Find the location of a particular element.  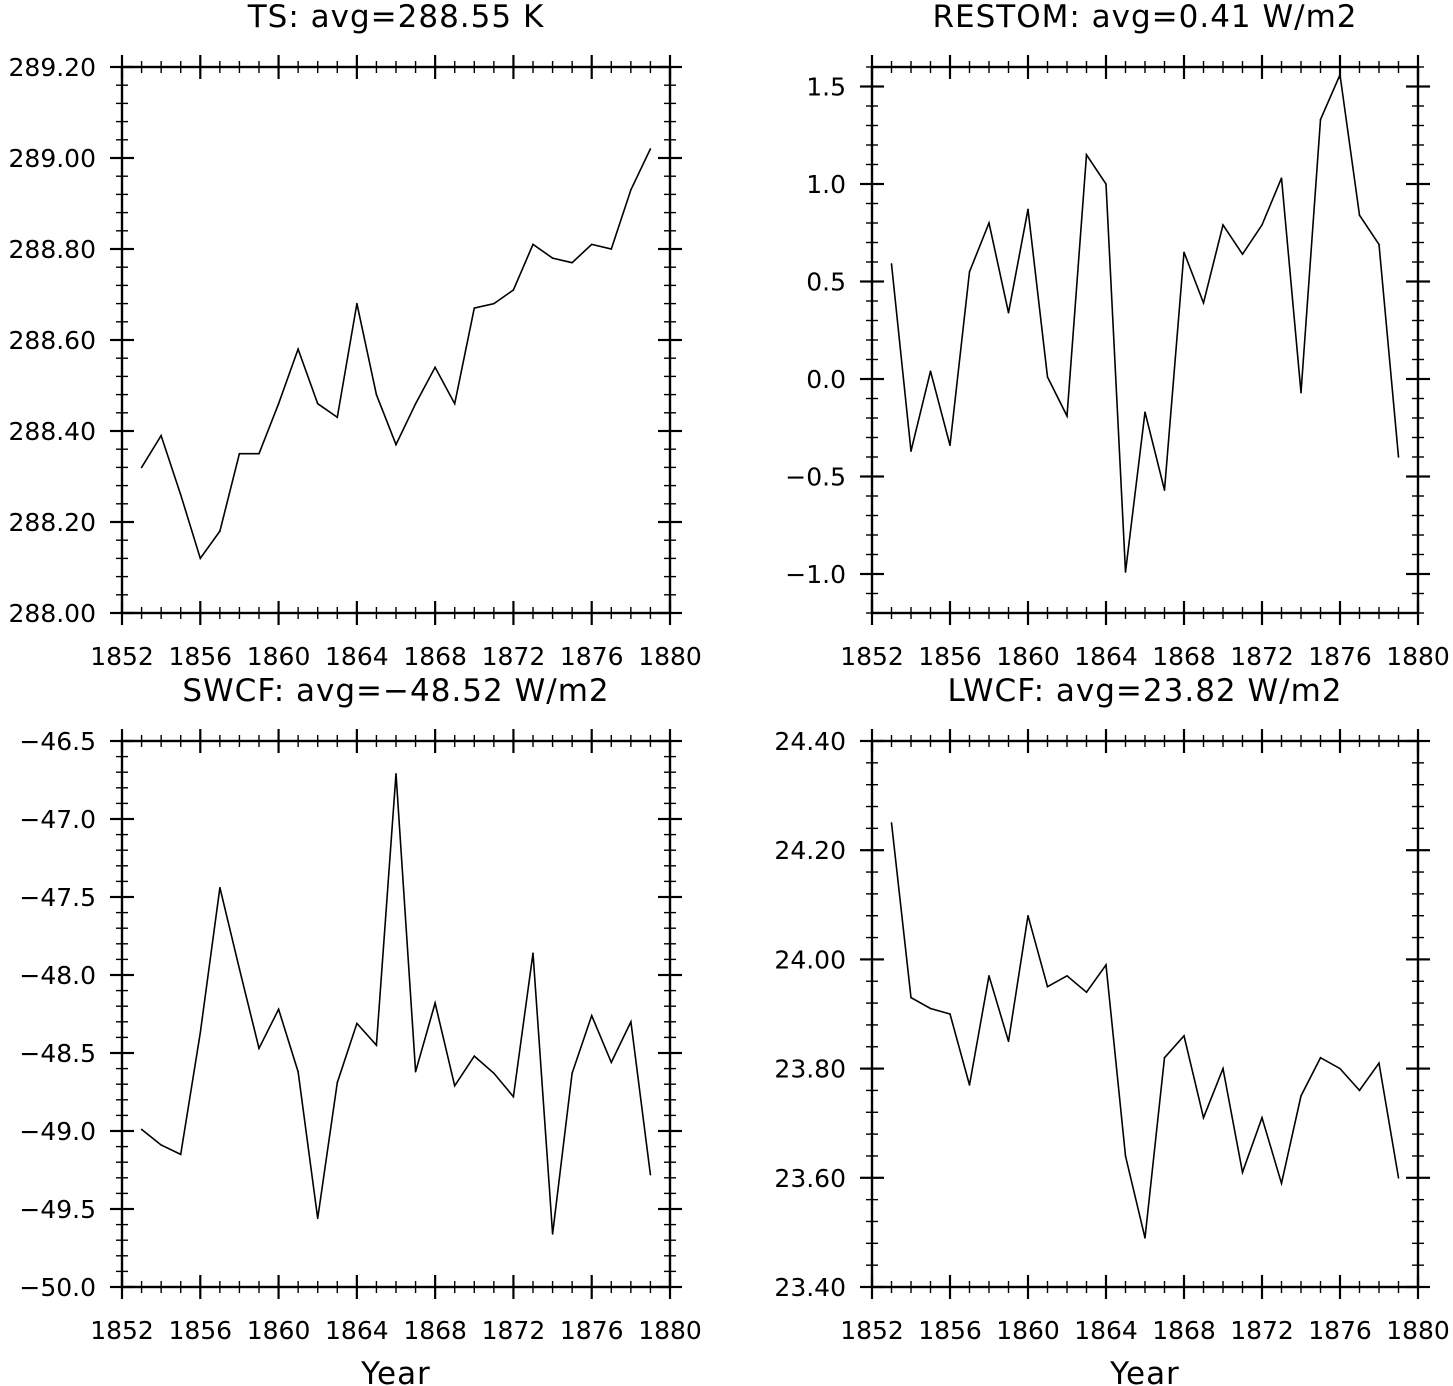

y-tick-label: 0.0 is located at coordinates (826, 379).